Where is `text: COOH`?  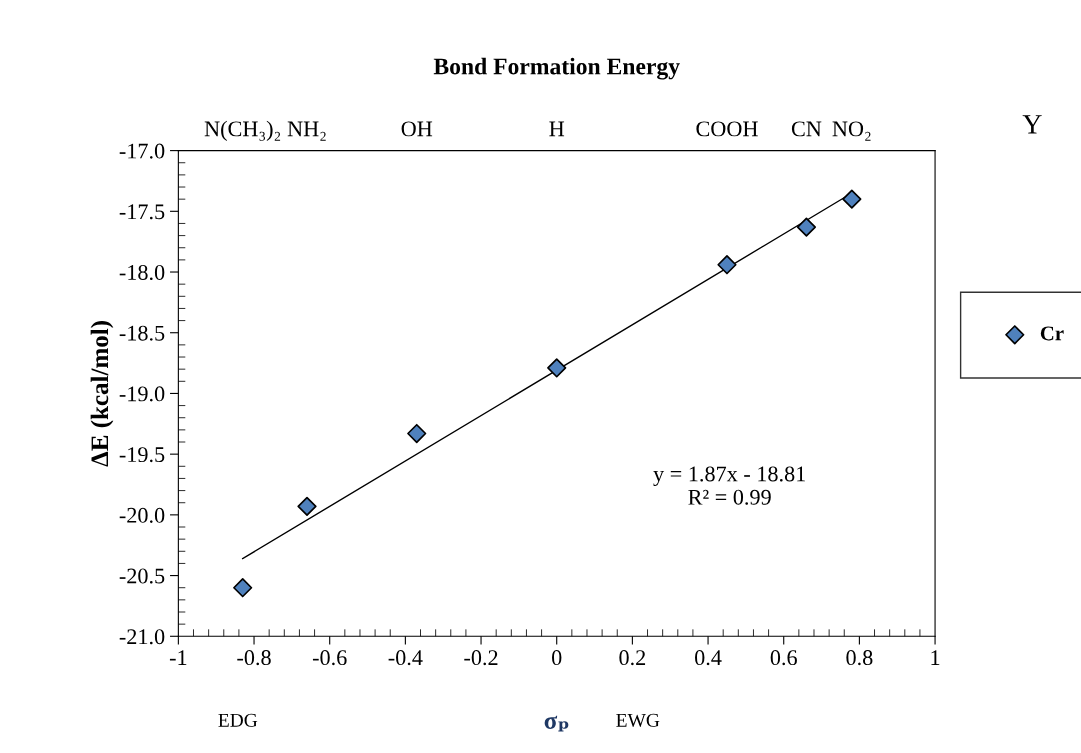 text: COOH is located at coordinates (727, 129).